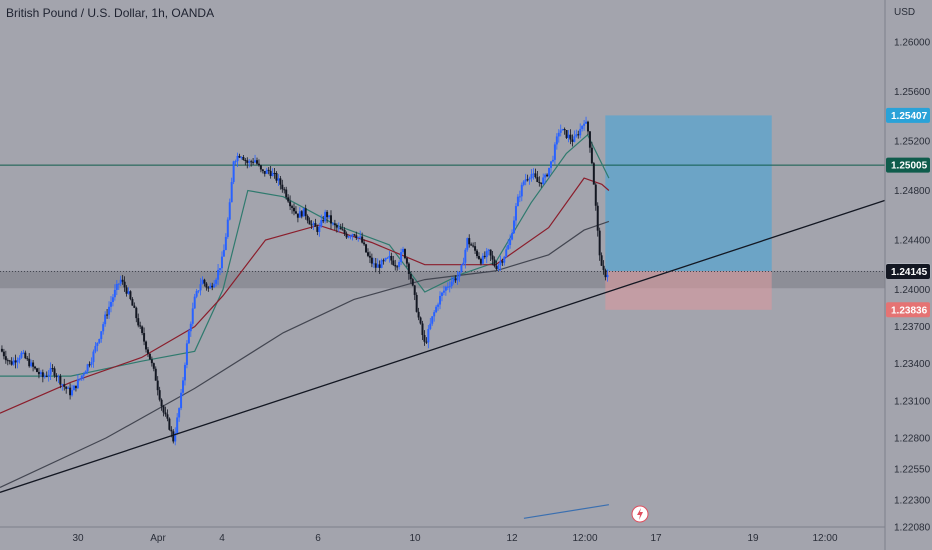  Describe the element at coordinates (912, 327) in the screenshot. I see `price-tick-label: 1.23700` at that location.